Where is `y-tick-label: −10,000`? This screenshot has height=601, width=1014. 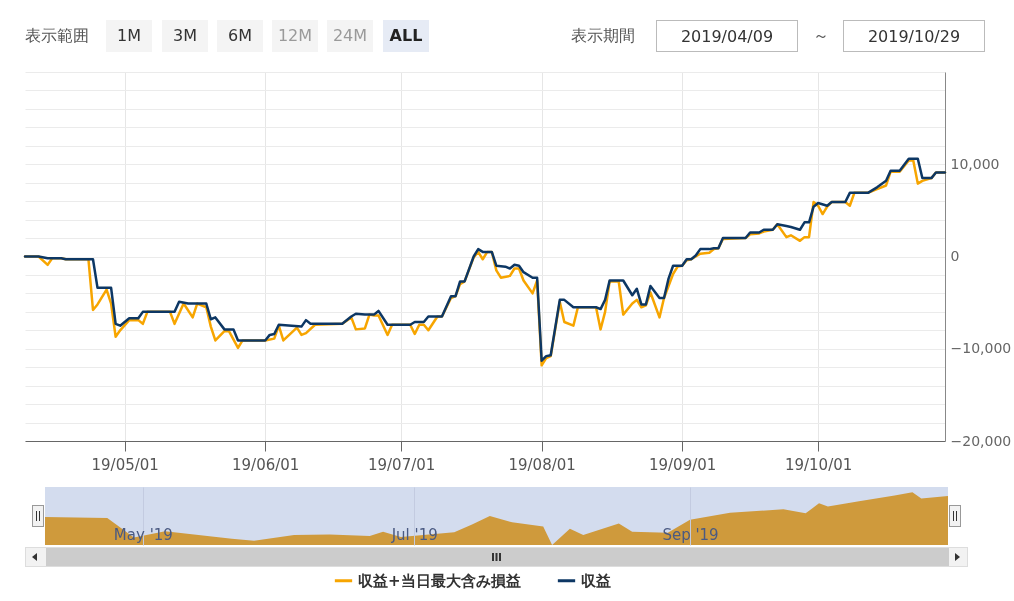 y-tick-label: −10,000 is located at coordinates (981, 348).